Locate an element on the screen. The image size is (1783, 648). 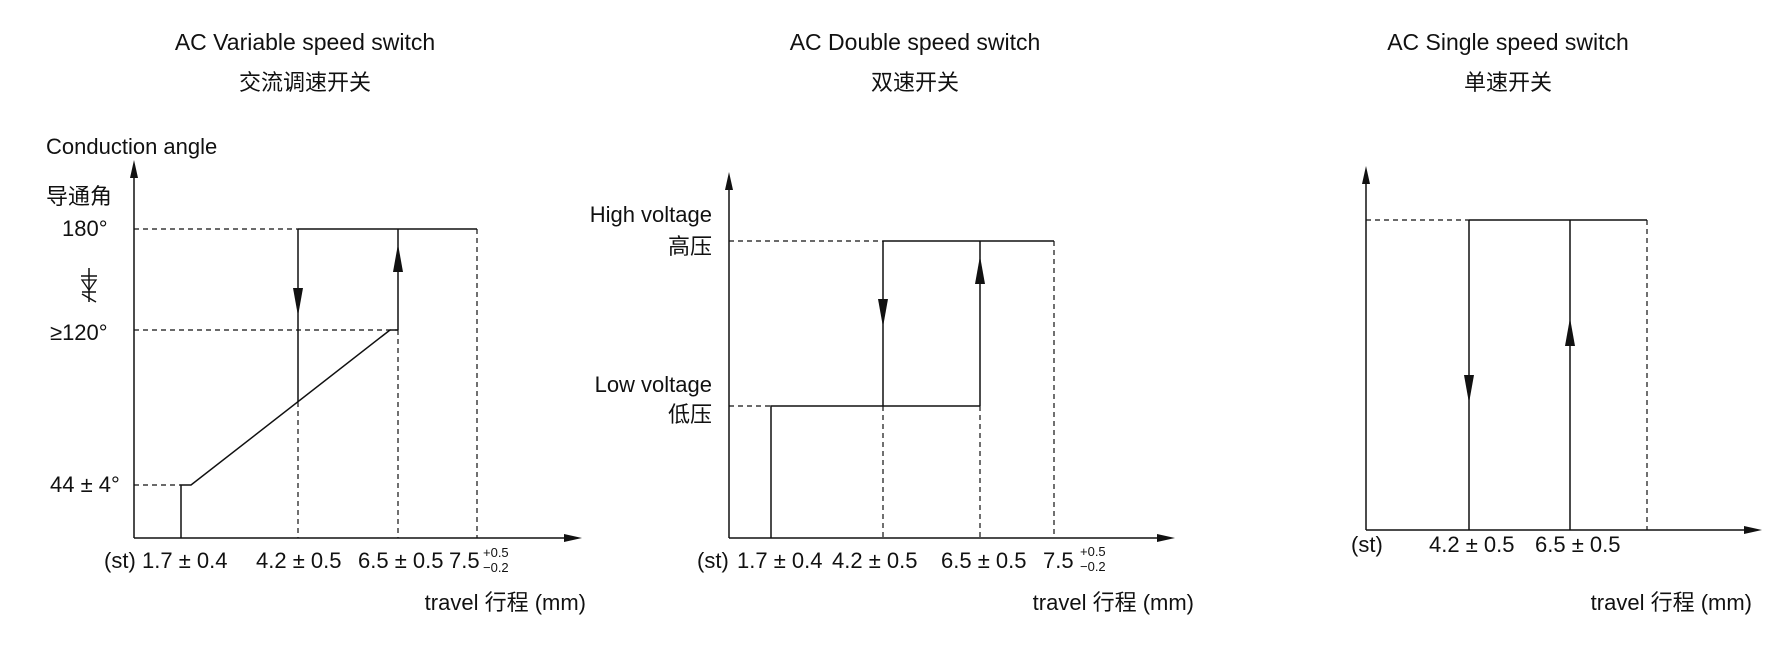
panel3-y-axis-arrow is located at coordinates (1366, 175).